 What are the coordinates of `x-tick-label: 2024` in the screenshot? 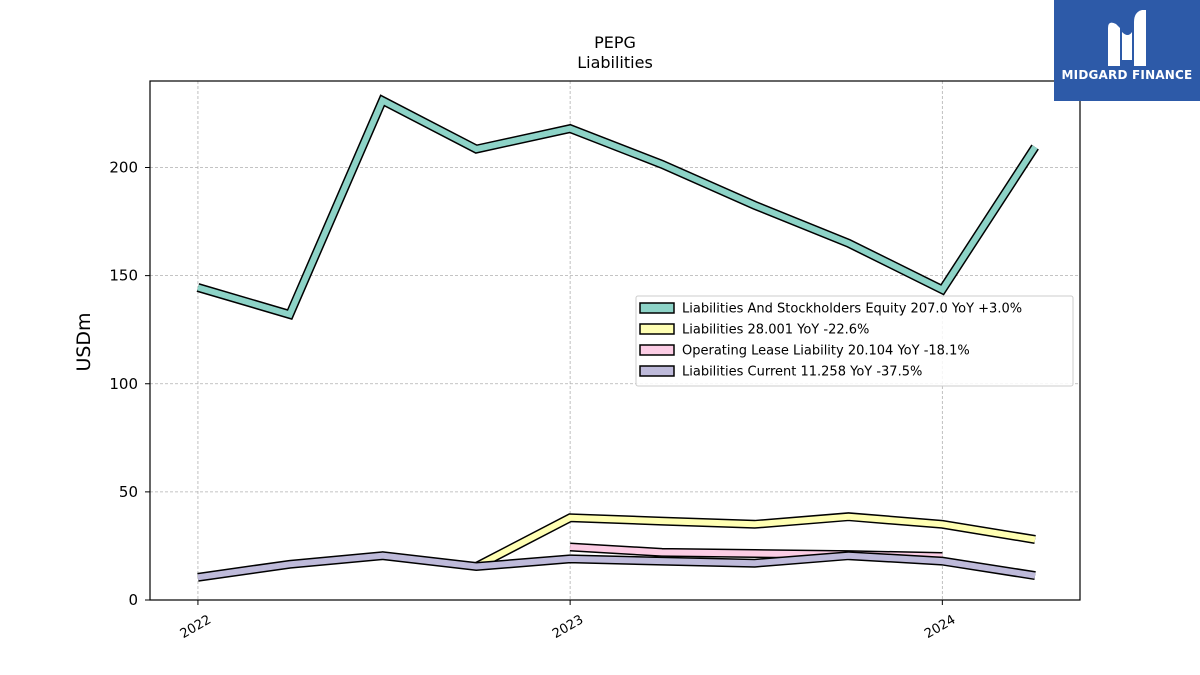 It's located at (940, 627).